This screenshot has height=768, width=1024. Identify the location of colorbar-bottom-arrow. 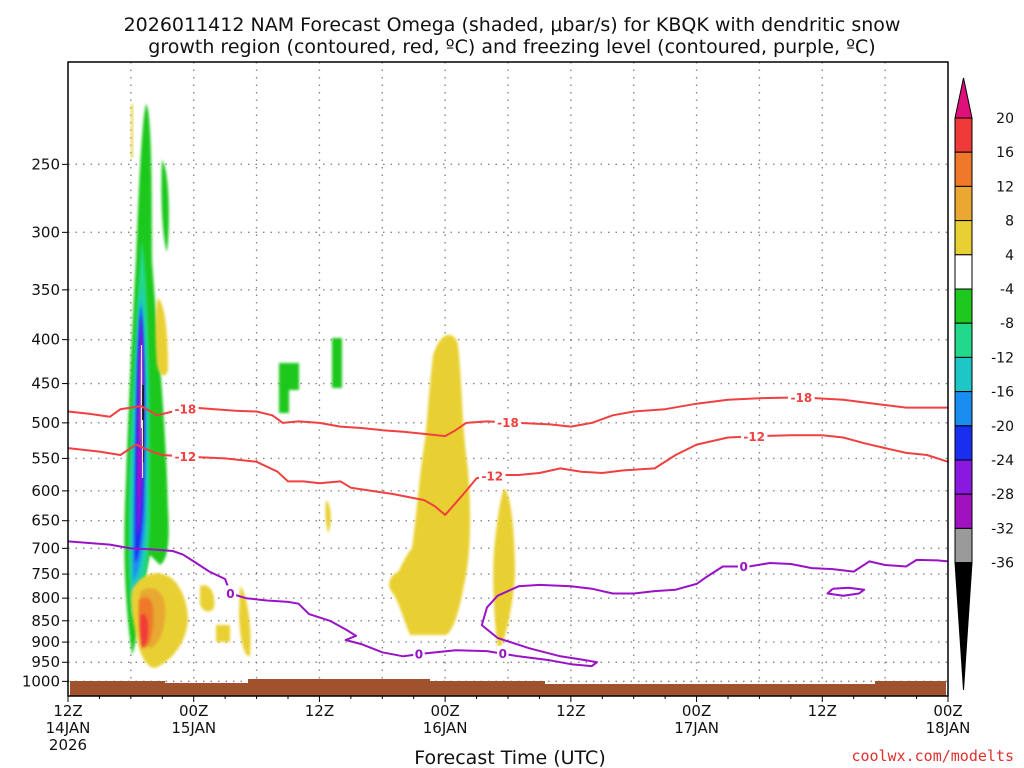
(963, 626).